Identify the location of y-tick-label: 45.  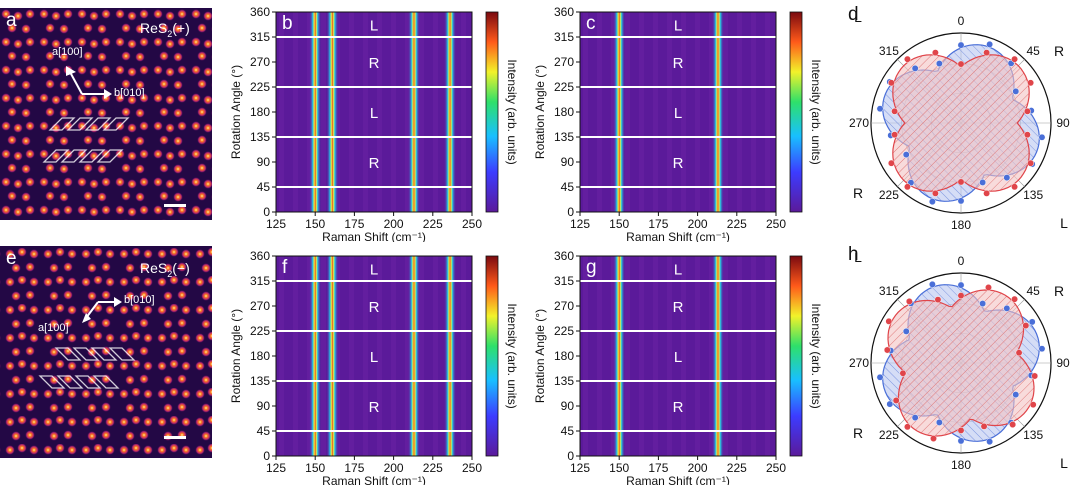
(568, 431).